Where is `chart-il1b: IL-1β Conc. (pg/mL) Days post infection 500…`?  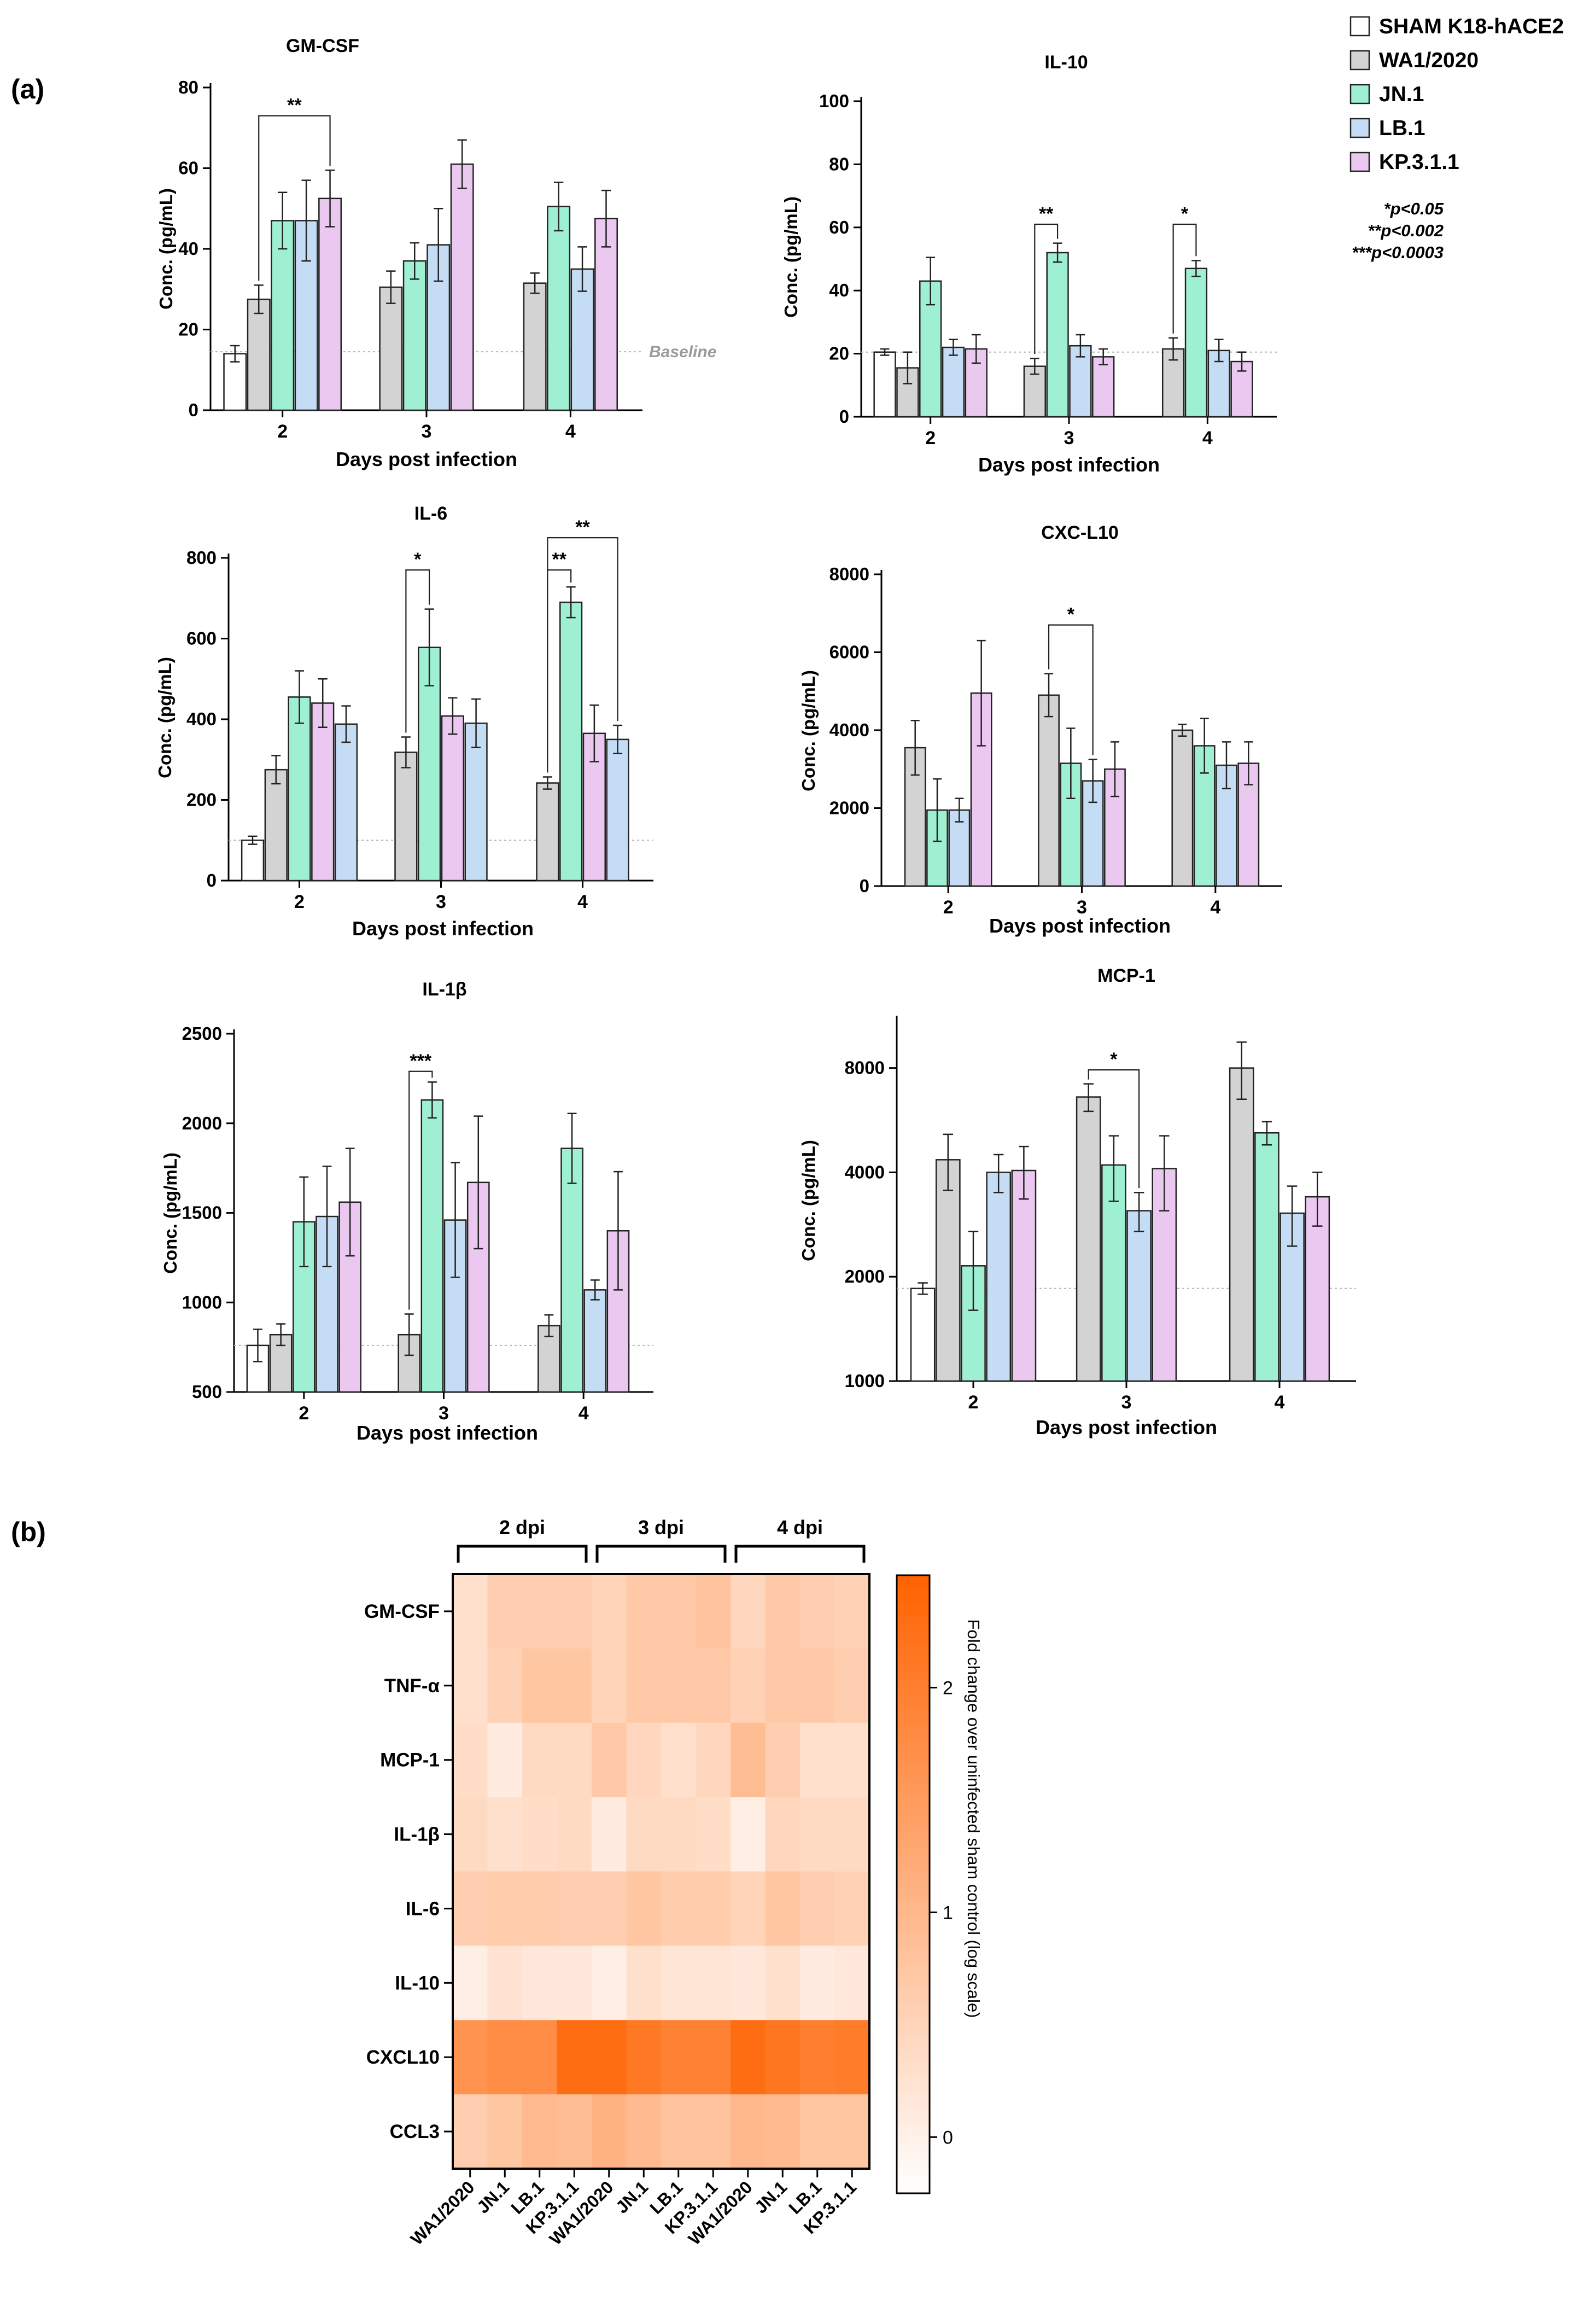 chart-il1b: IL-1β Conc. (pg/mL) Days post infection 500… is located at coordinates (406, 1211).